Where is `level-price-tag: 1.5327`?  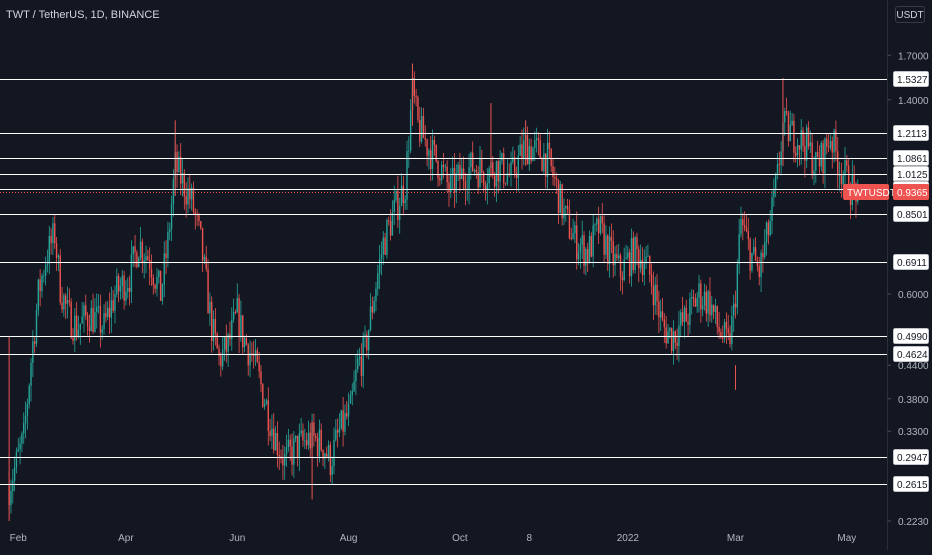
level-price-tag: 1.5327 is located at coordinates (911, 79).